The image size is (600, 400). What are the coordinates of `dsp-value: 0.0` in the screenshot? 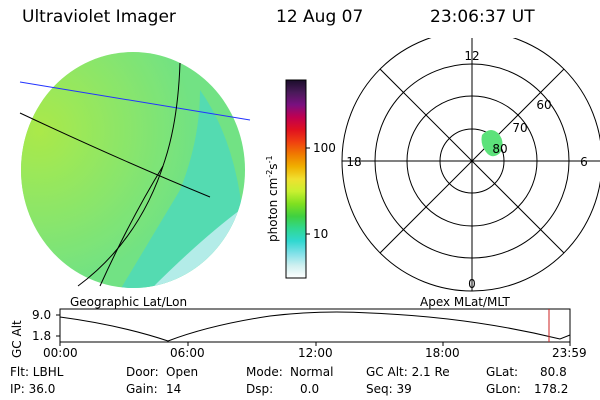 It's located at (310, 389).